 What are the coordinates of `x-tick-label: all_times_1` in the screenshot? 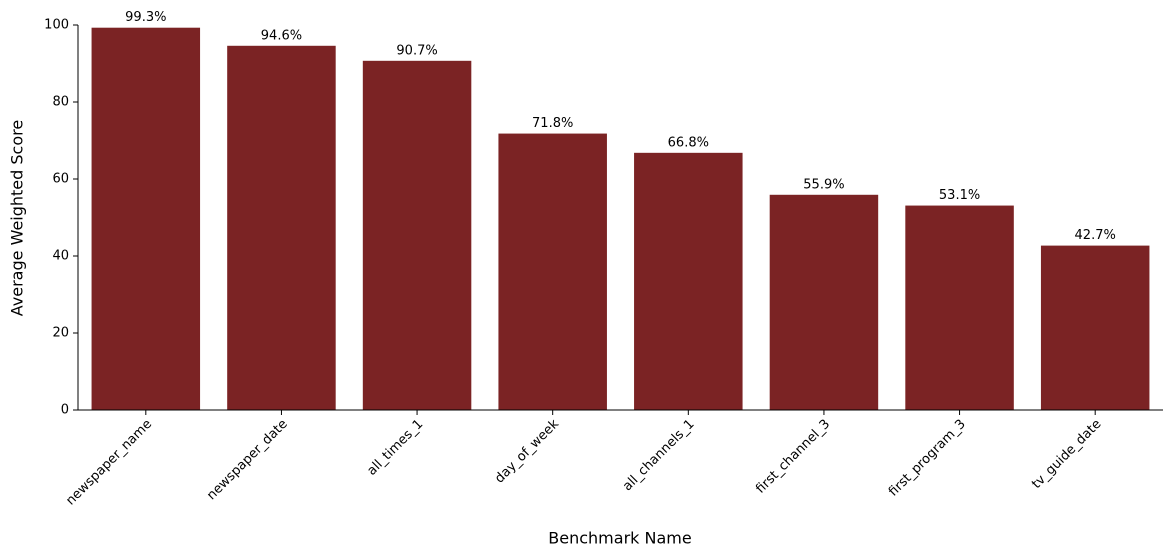 It's located at (395, 448).